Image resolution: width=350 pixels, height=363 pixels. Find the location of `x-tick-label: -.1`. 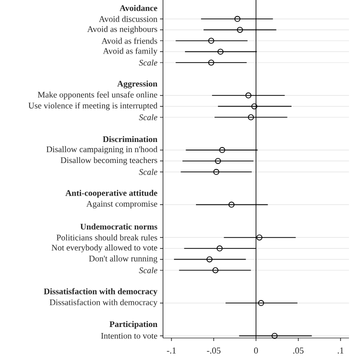

x-tick-label: -.1 is located at coordinates (171, 351).